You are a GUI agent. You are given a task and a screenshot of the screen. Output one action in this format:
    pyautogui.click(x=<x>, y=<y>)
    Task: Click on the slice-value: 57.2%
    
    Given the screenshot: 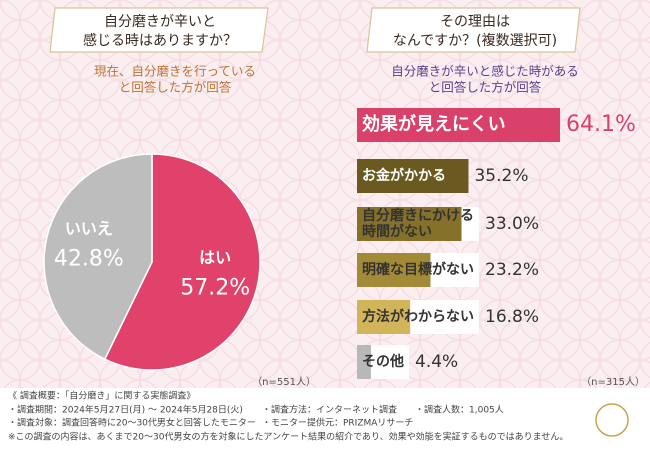 What is the action you would take?
    pyautogui.click(x=215, y=288)
    